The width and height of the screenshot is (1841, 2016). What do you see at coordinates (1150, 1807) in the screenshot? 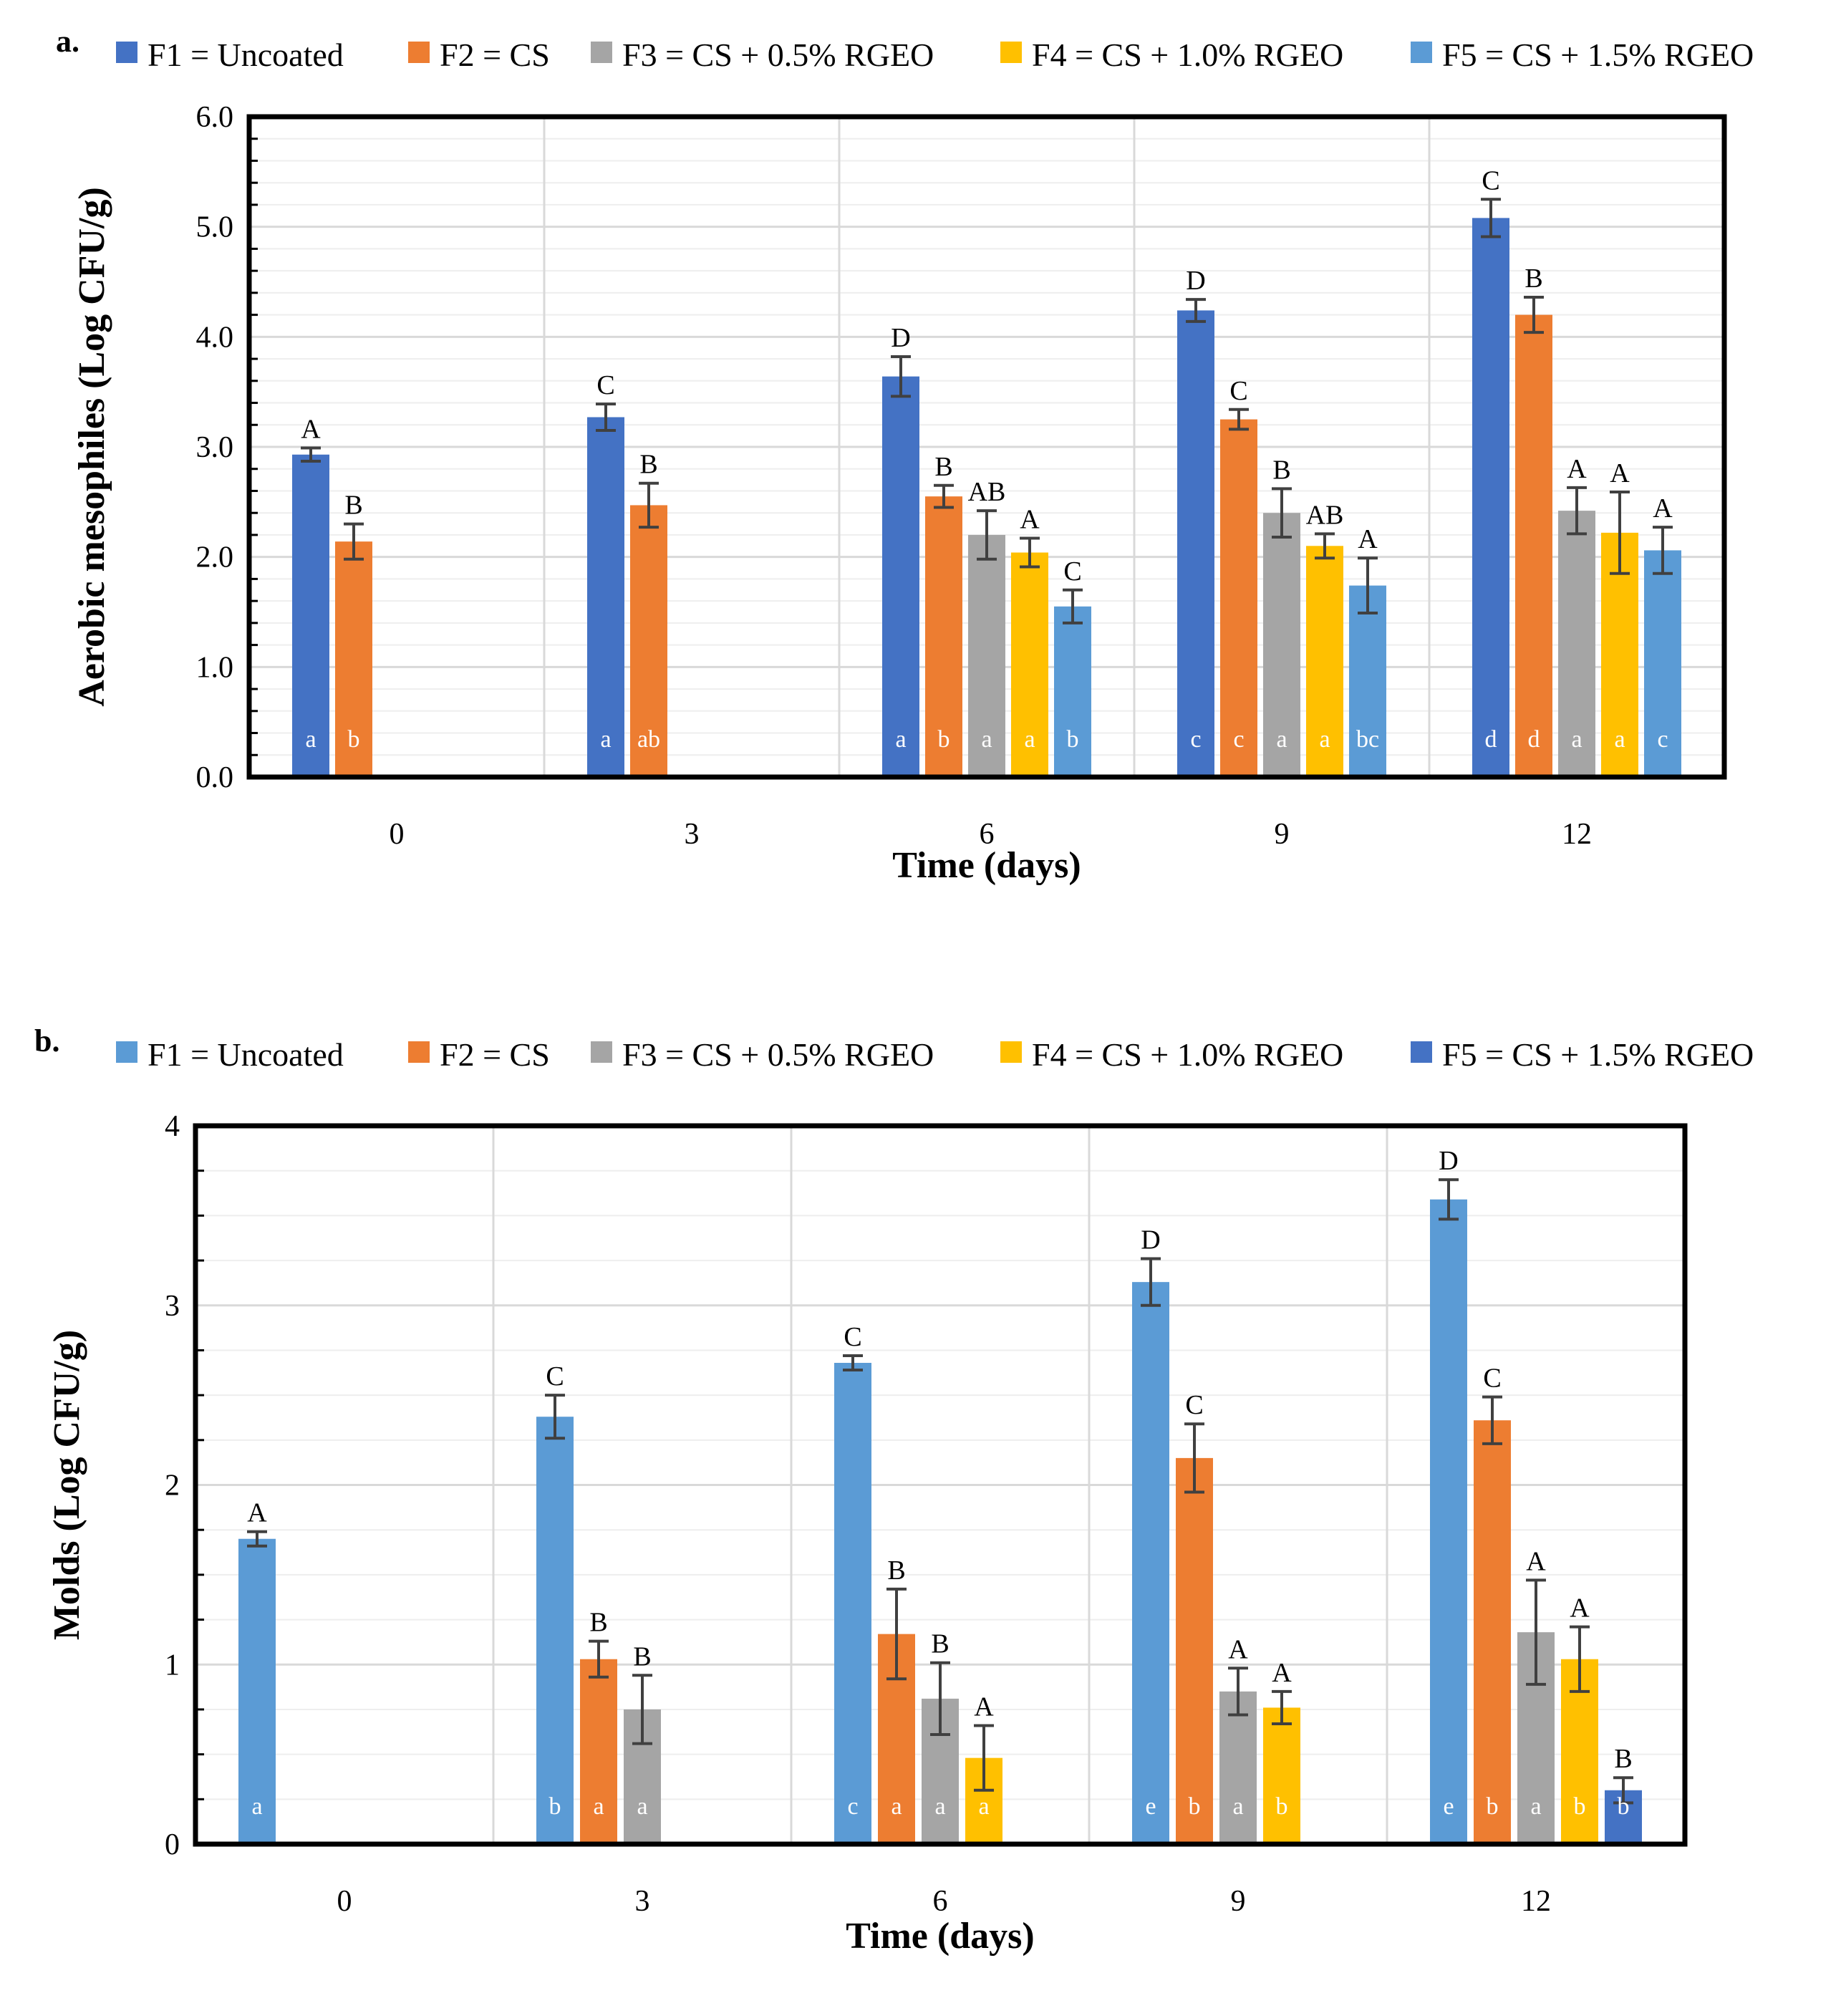
I see `significance-letter-lower: e` at bounding box center [1150, 1807].